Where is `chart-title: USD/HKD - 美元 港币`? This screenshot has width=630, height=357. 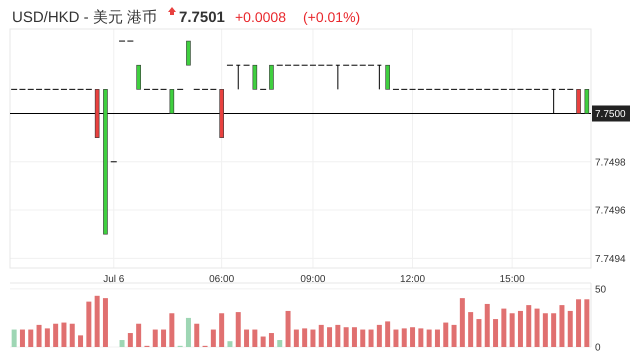 chart-title: USD/HKD - 美元 港币 is located at coordinates (85, 17).